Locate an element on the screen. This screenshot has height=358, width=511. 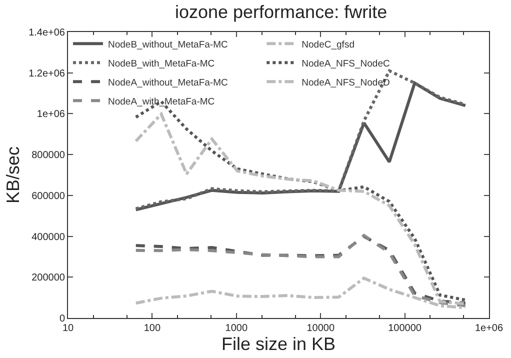
legend-label: NodeA_without_MetaFa-MC is located at coordinates (168, 82).